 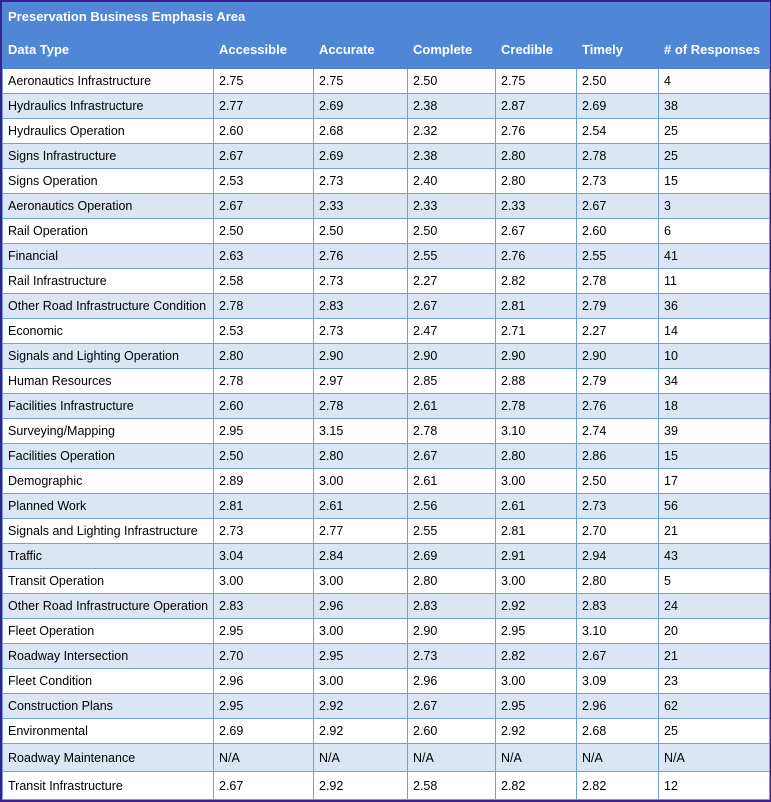 I want to click on row-label-cell: Rail Operation, so click(x=108, y=231).